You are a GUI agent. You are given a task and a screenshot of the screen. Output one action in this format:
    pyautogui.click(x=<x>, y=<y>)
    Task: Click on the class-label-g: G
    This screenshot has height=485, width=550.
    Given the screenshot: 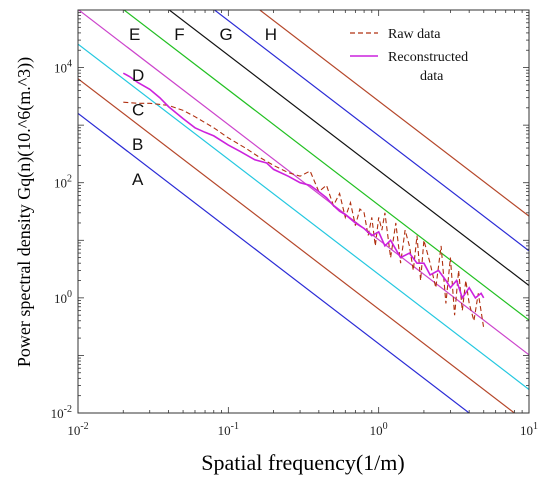 What is the action you would take?
    pyautogui.click(x=226, y=34)
    